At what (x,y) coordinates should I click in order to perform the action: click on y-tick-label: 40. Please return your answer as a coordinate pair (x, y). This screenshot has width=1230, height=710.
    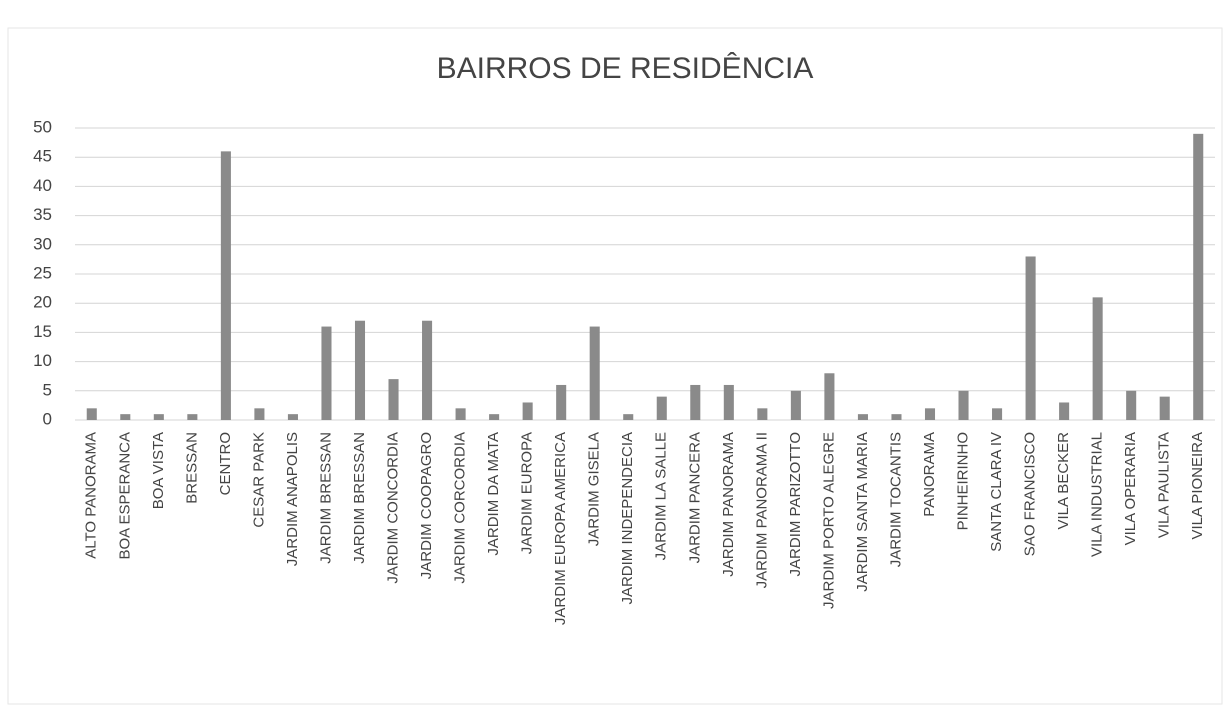
    Looking at the image, I should click on (42, 185).